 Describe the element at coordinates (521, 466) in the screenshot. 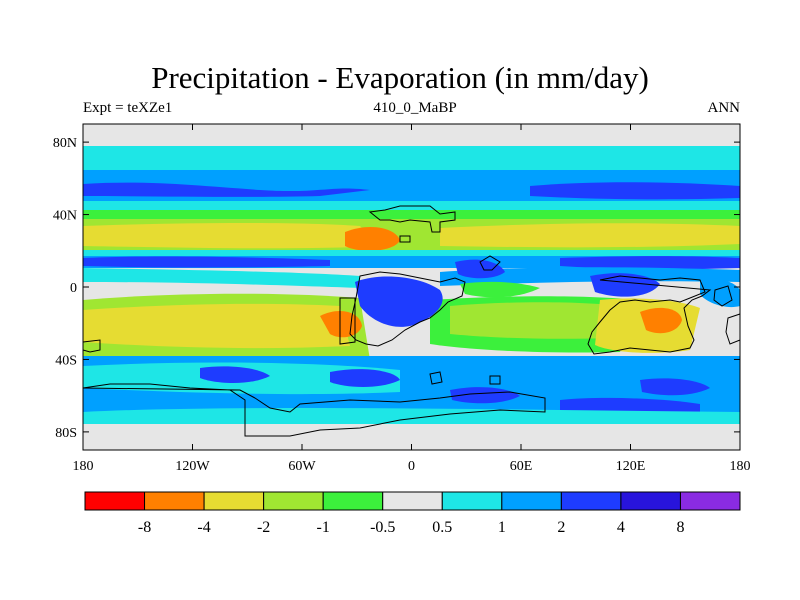

I see `lon-label: 60E` at that location.